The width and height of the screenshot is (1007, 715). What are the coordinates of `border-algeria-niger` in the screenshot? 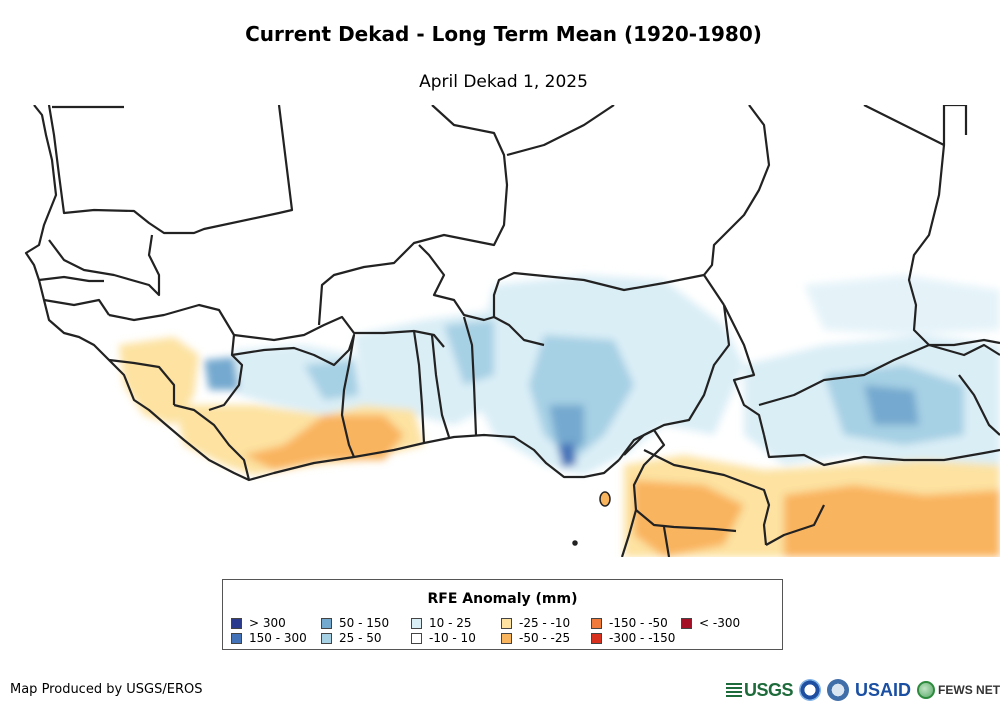 It's located at (560, 131).